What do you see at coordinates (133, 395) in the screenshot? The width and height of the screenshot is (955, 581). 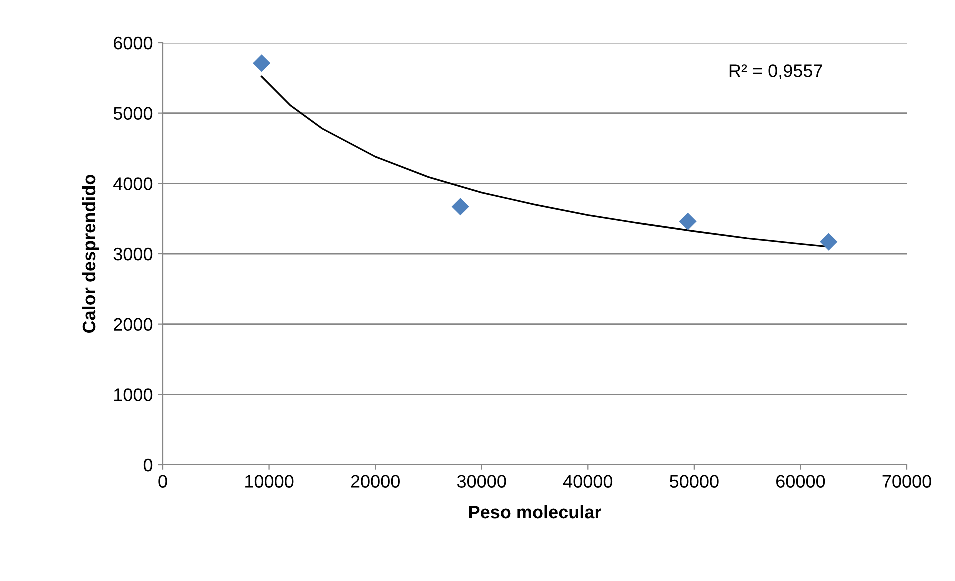 I see `y-tick-label: 1000` at bounding box center [133, 395].